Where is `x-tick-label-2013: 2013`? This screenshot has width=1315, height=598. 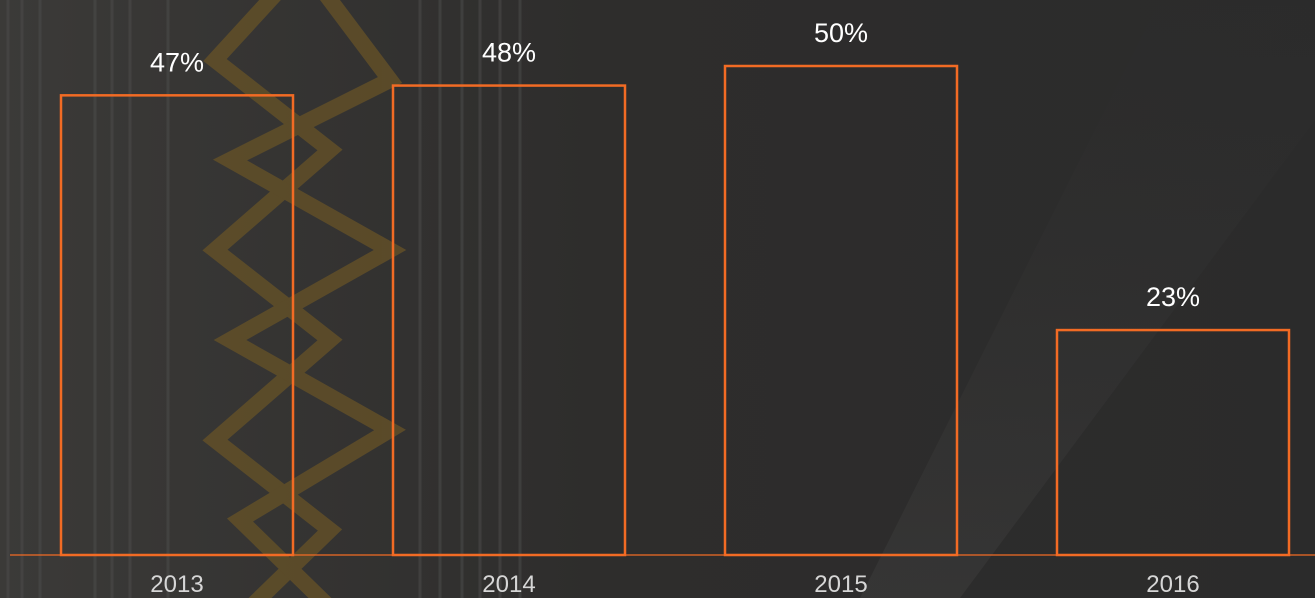 x-tick-label-2013: 2013 is located at coordinates (176, 584).